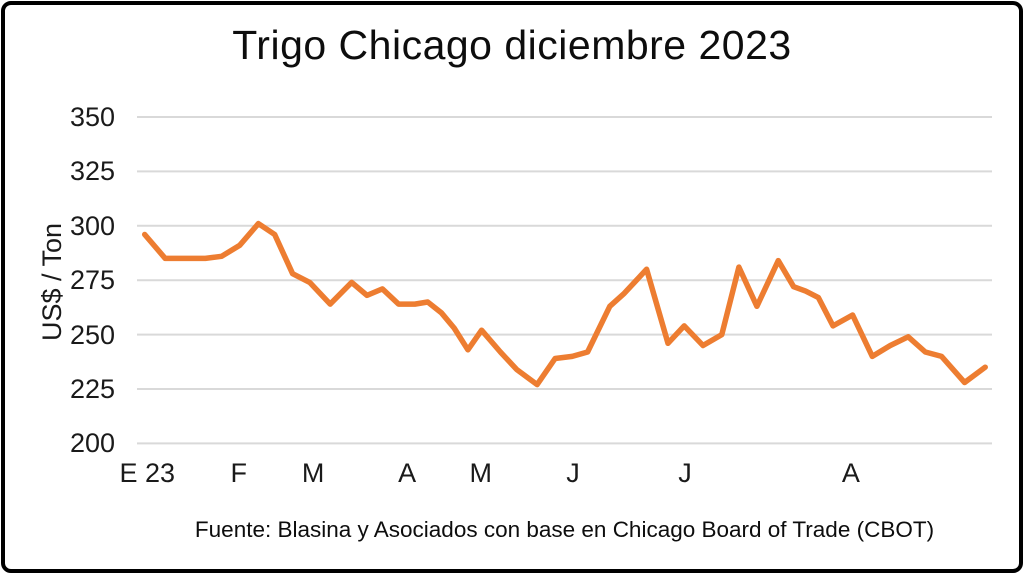  I want to click on y-tick-label: 275, so click(92, 280).